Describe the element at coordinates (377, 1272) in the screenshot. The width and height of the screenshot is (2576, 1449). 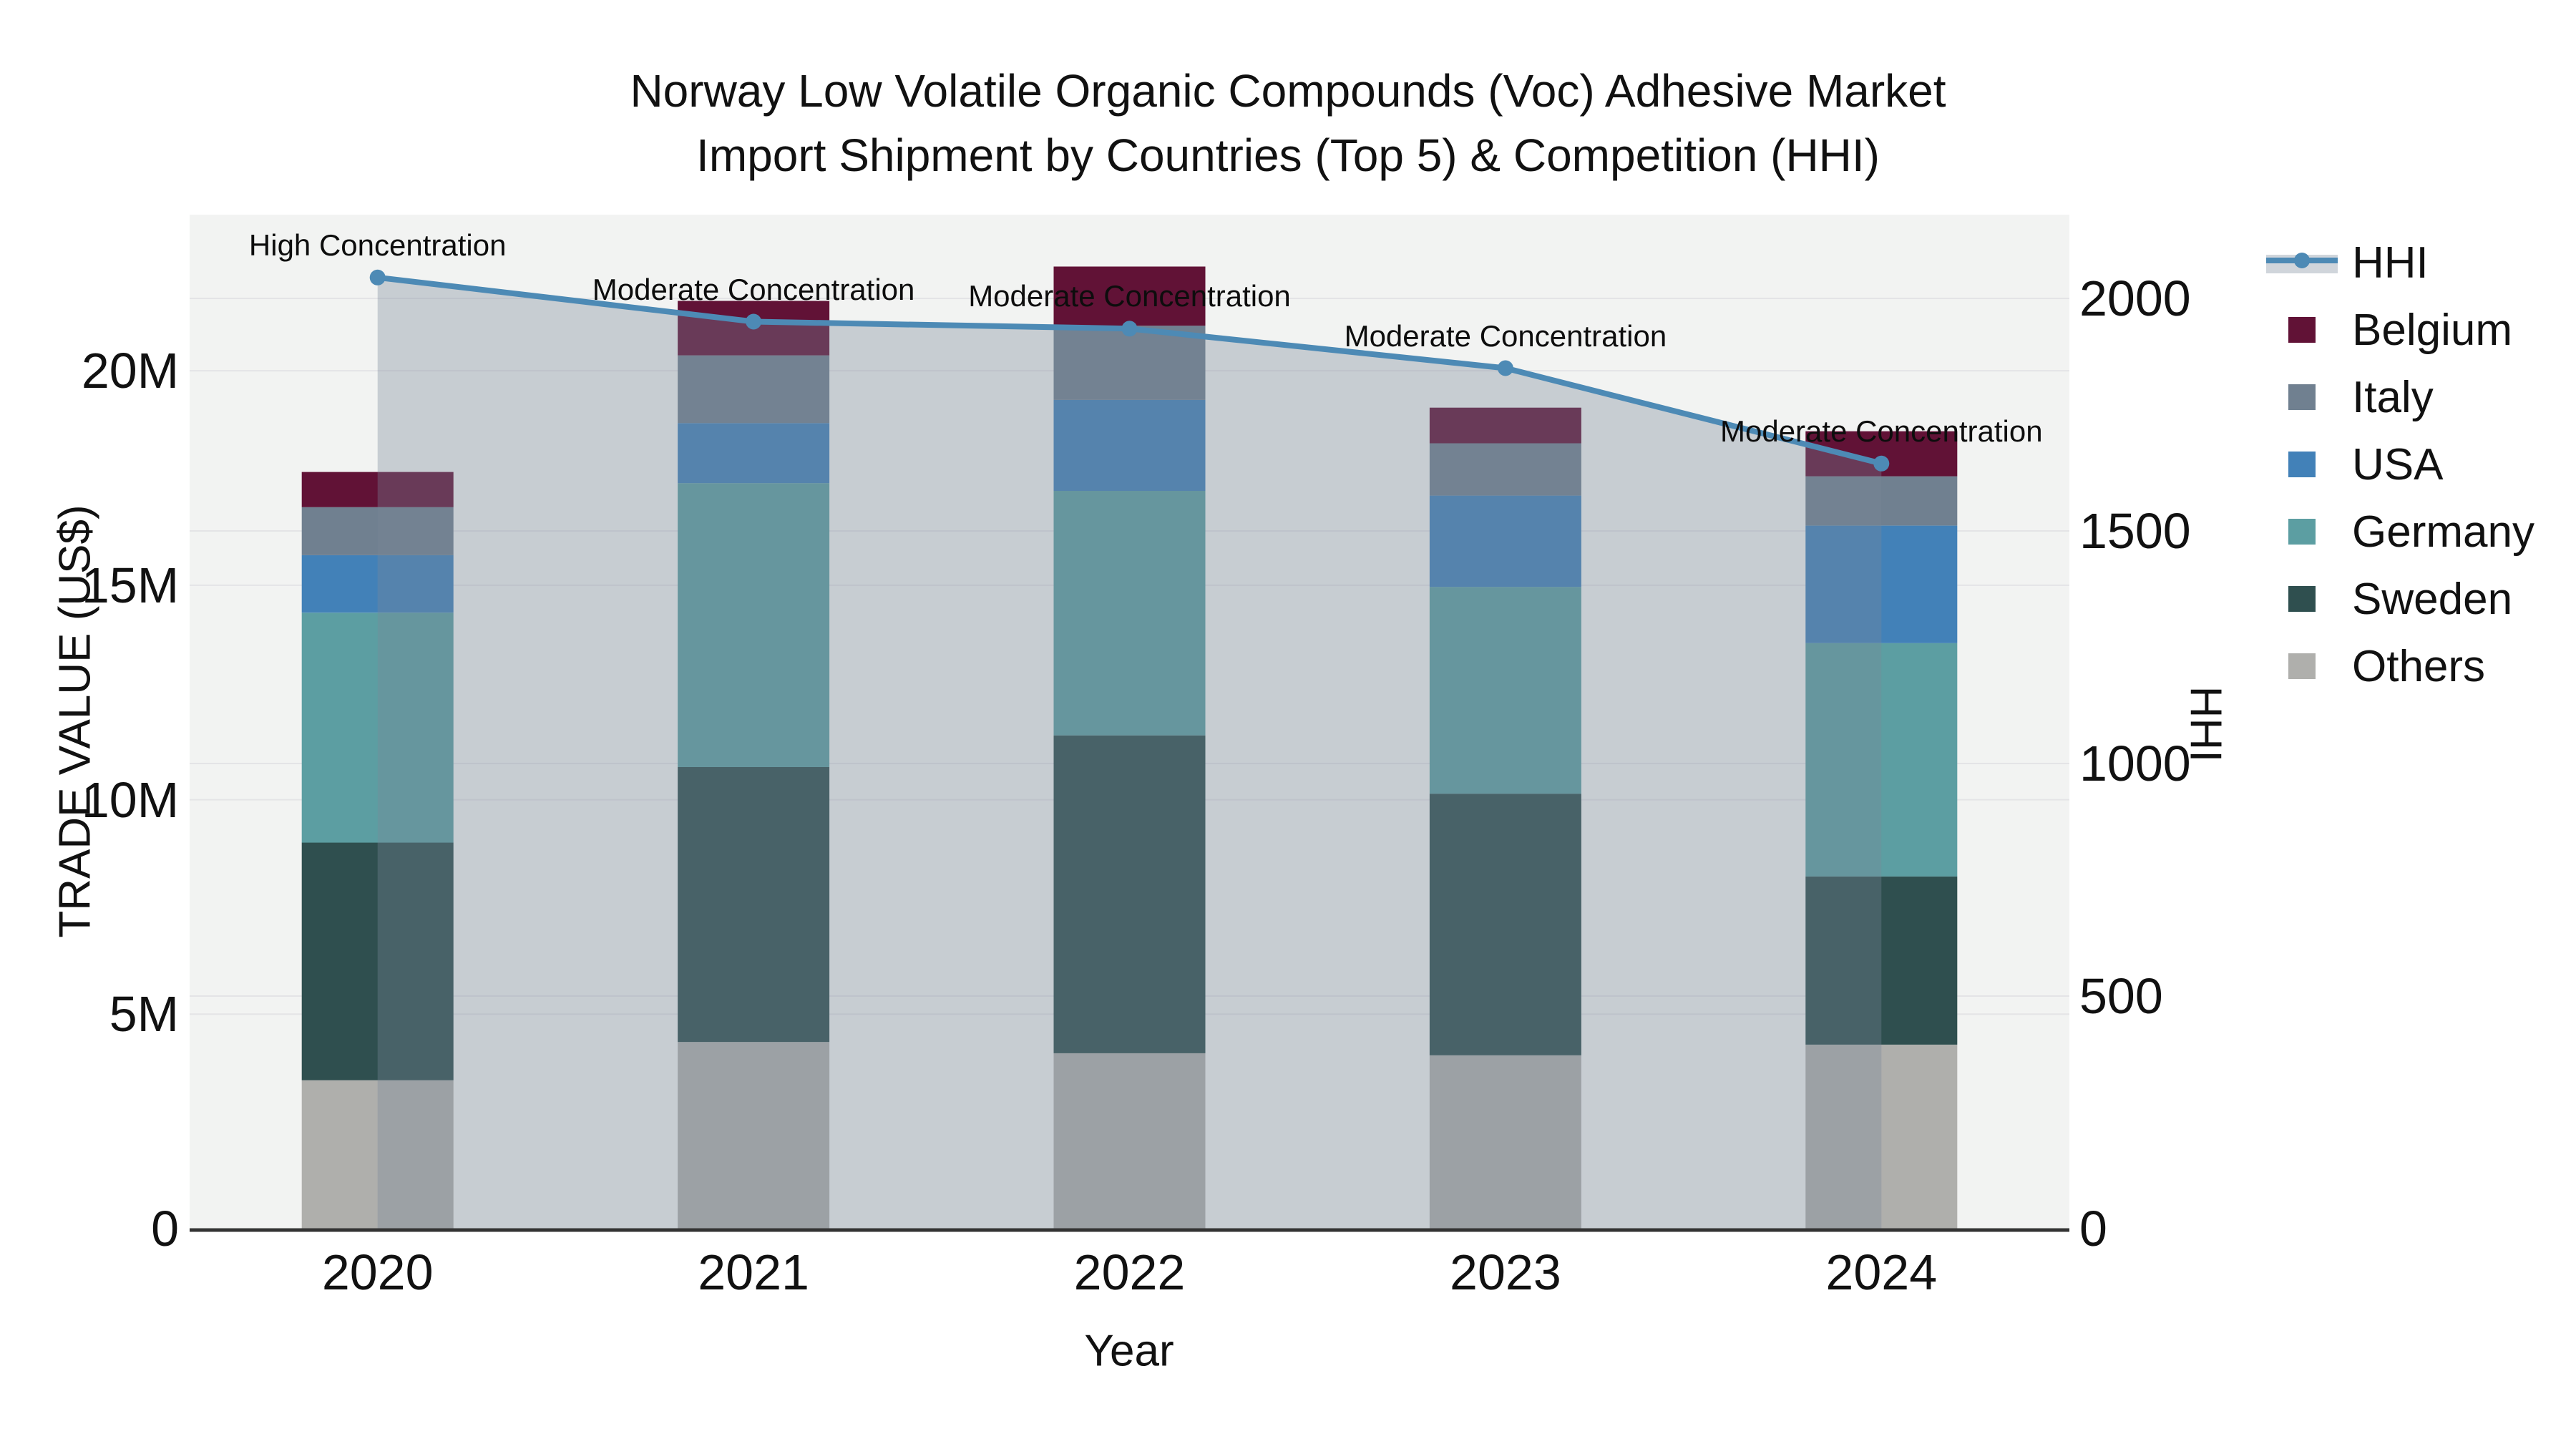
I see `x-tick-2020: 2020` at that location.